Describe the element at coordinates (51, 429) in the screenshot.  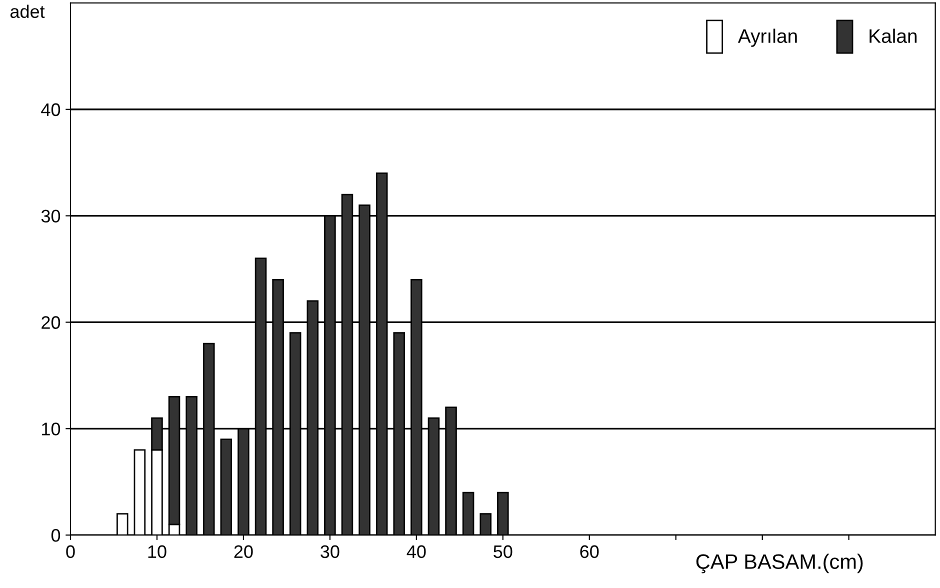
I see `y-tick-label: 10` at that location.